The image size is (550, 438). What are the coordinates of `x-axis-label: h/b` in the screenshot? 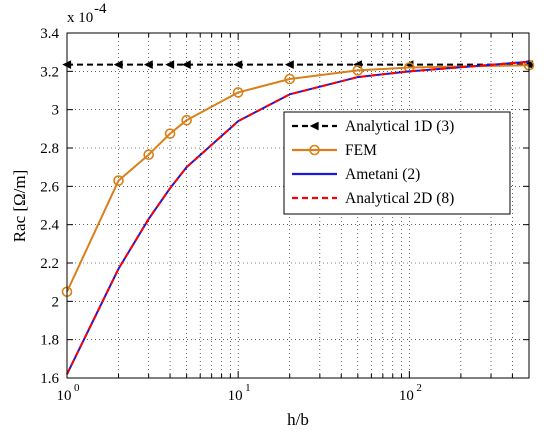 It's located at (298, 419).